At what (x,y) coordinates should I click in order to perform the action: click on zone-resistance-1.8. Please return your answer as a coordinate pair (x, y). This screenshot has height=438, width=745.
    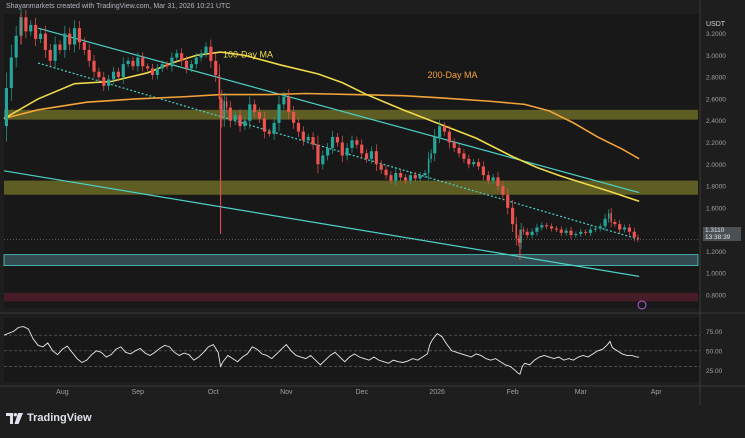
    Looking at the image, I should click on (351, 187).